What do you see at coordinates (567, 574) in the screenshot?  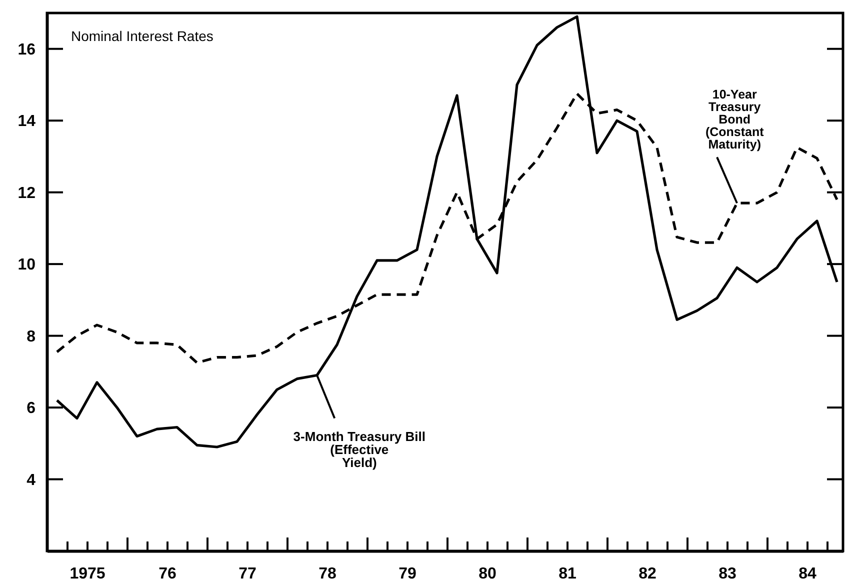 I see `x-tick-label: 81` at bounding box center [567, 574].